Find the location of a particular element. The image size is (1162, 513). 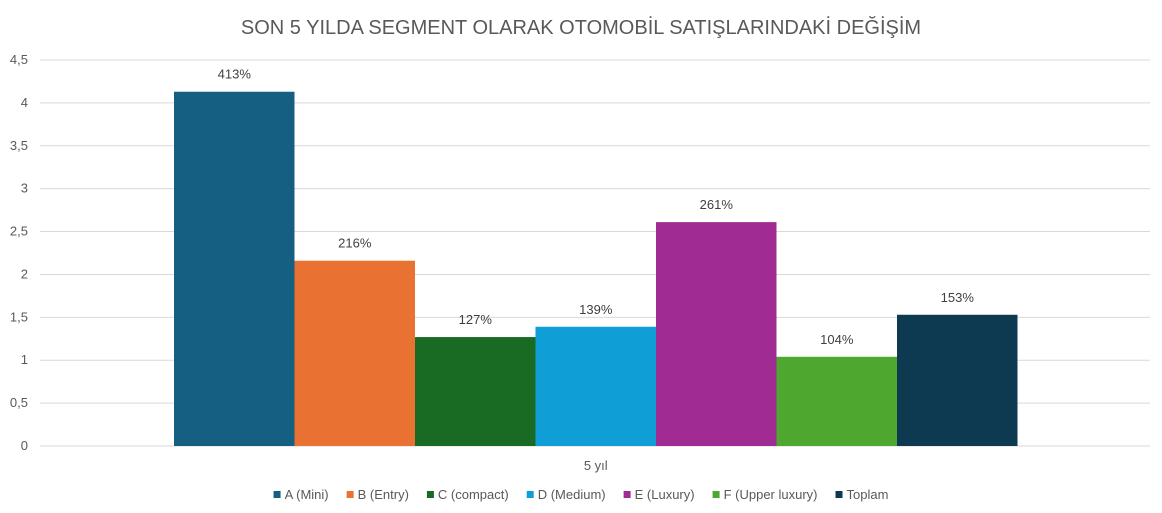

data-label: 139% is located at coordinates (596, 309).